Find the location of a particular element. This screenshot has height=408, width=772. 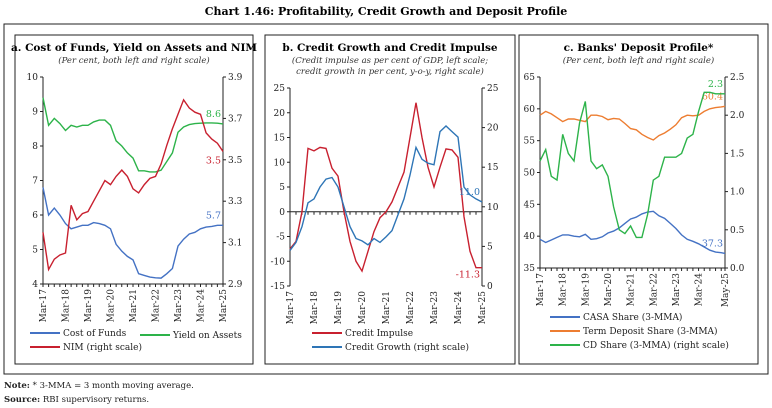

y2-tick-label: 20 is located at coordinates (493, 129).